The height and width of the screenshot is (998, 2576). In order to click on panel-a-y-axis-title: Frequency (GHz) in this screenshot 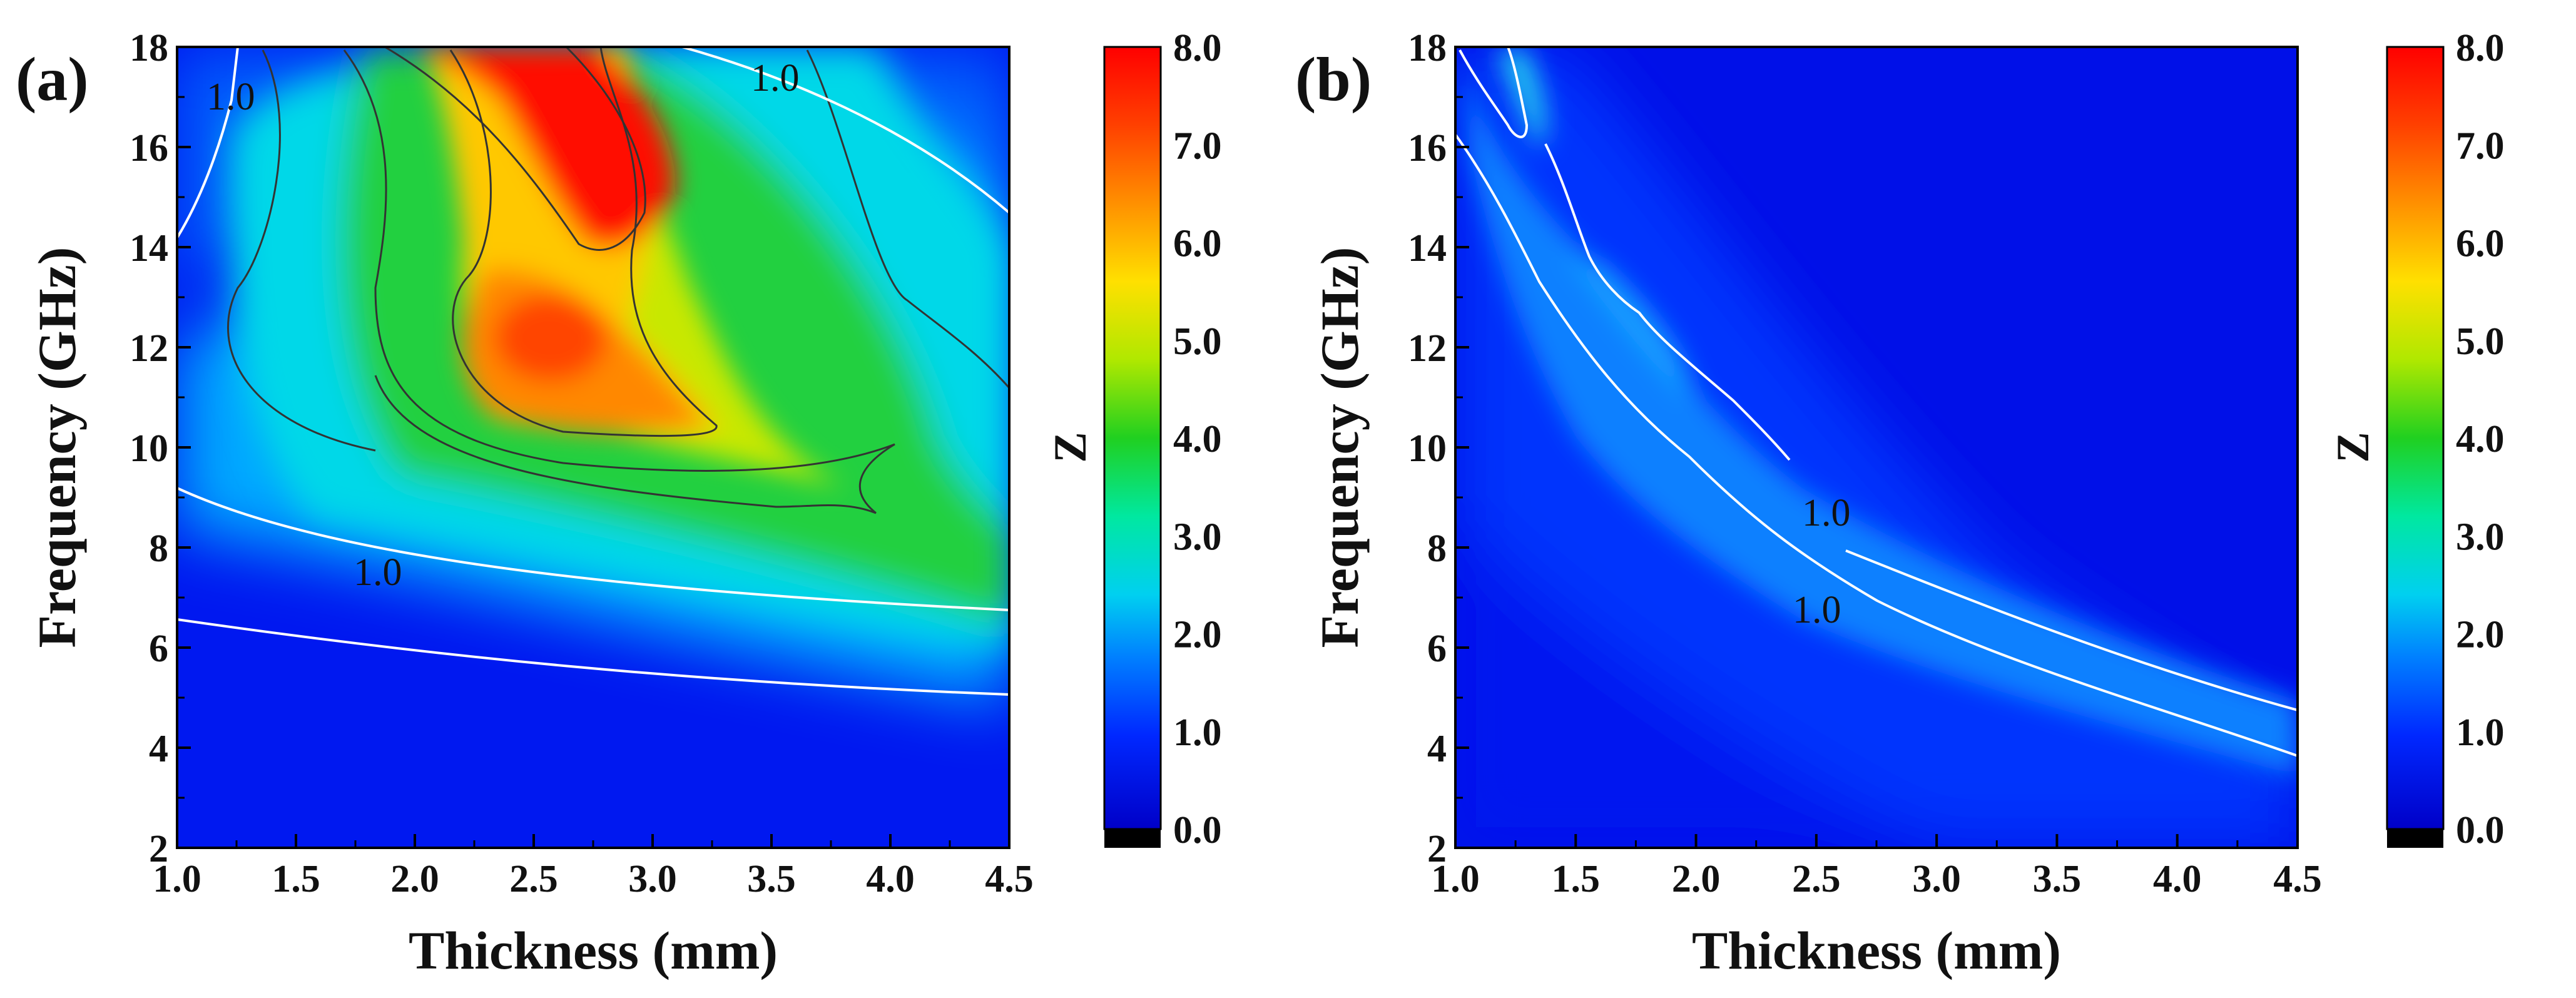, I will do `click(57, 447)`.